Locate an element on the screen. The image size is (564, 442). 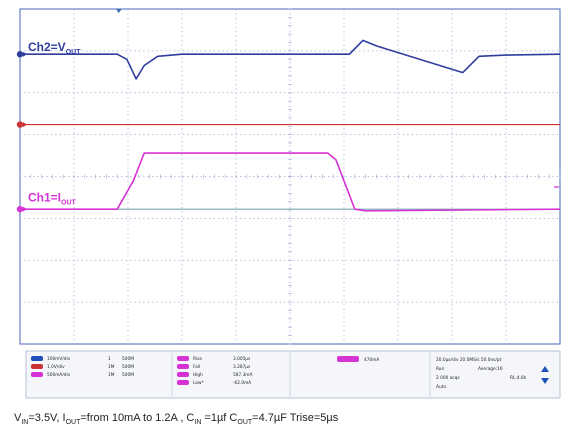
ref-marker-arrow is located at coordinates (25, 125).